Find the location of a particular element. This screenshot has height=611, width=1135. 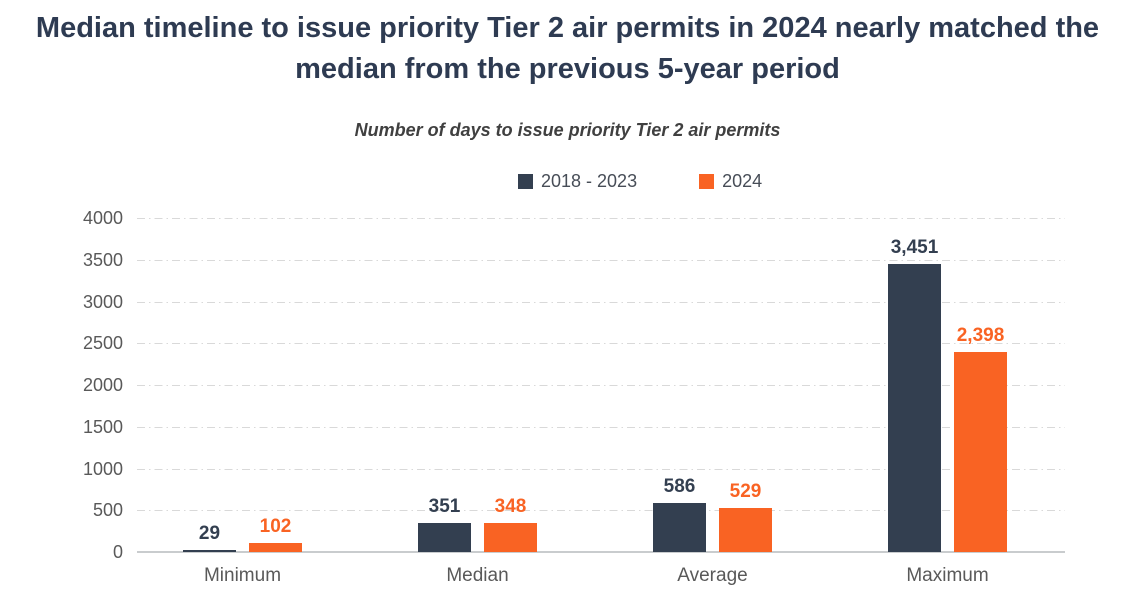

x-axis-line is located at coordinates (601, 552).